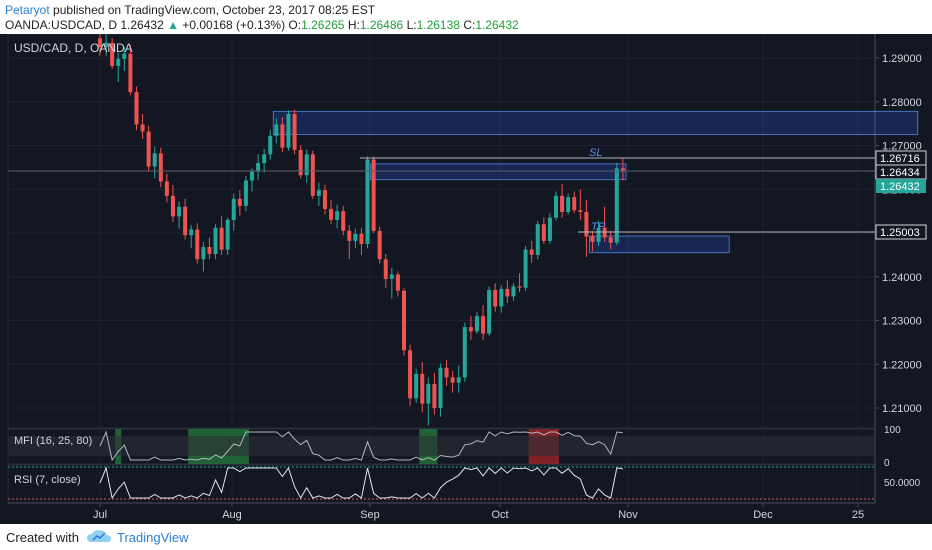 The image size is (932, 550). What do you see at coordinates (361, 483) in the screenshot?
I see `rsi-line` at bounding box center [361, 483].